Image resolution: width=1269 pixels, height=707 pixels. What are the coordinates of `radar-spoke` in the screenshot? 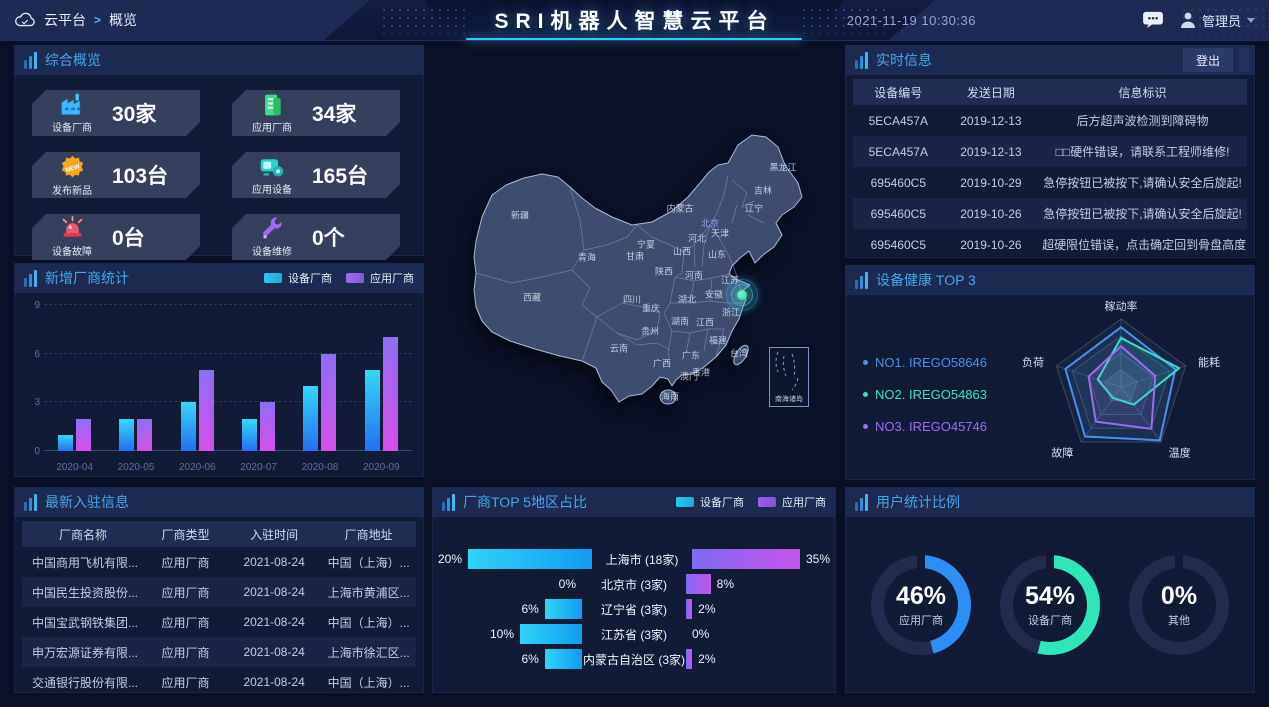 It's located at (1141, 414).